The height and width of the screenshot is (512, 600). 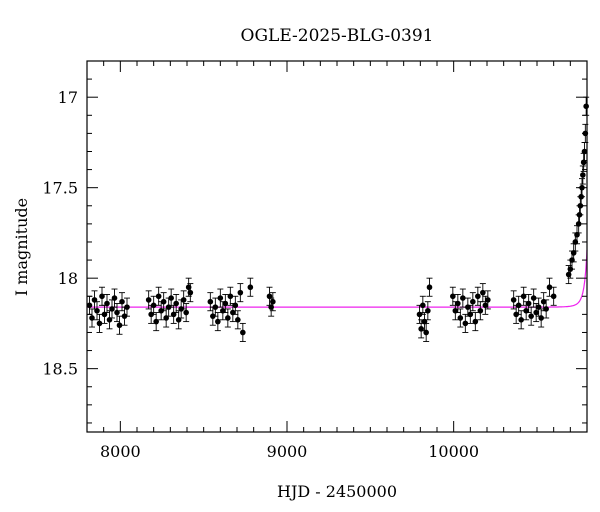 What do you see at coordinates (68, 97) in the screenshot?
I see `y-tick-label: 17` at bounding box center [68, 97].